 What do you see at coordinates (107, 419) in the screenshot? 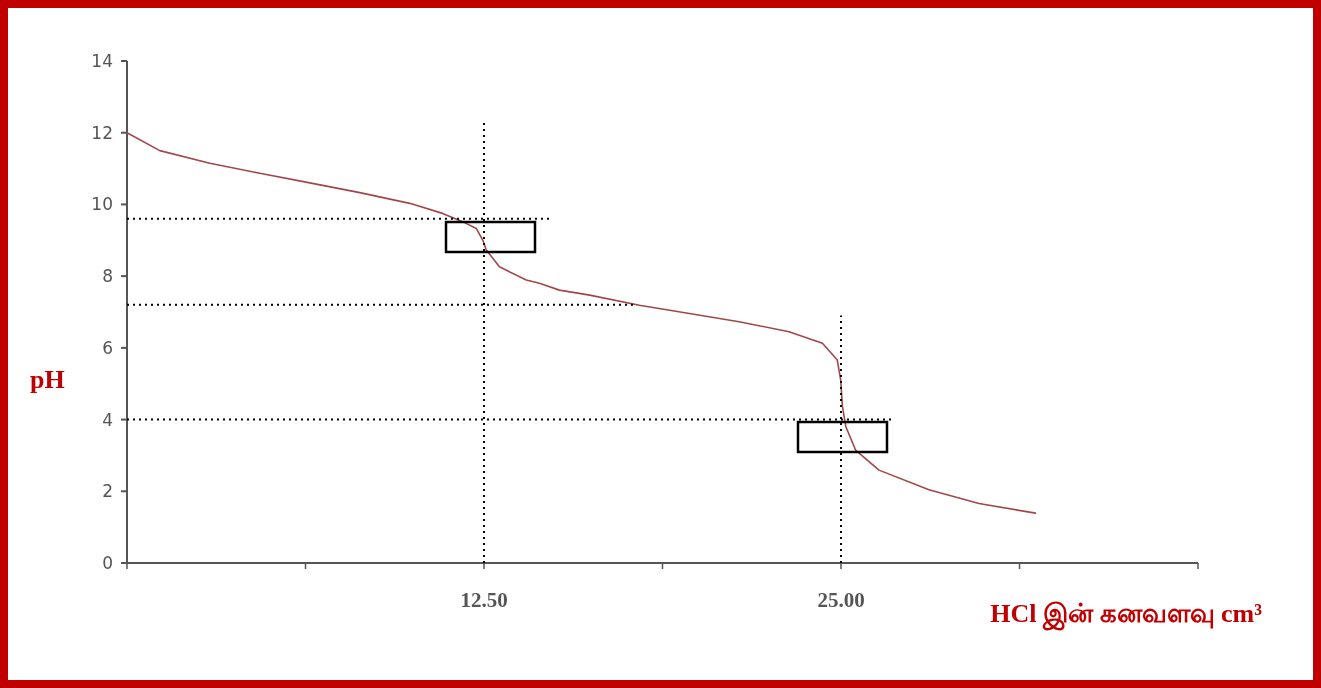
I see `y-tick-label: 4` at bounding box center [107, 419].